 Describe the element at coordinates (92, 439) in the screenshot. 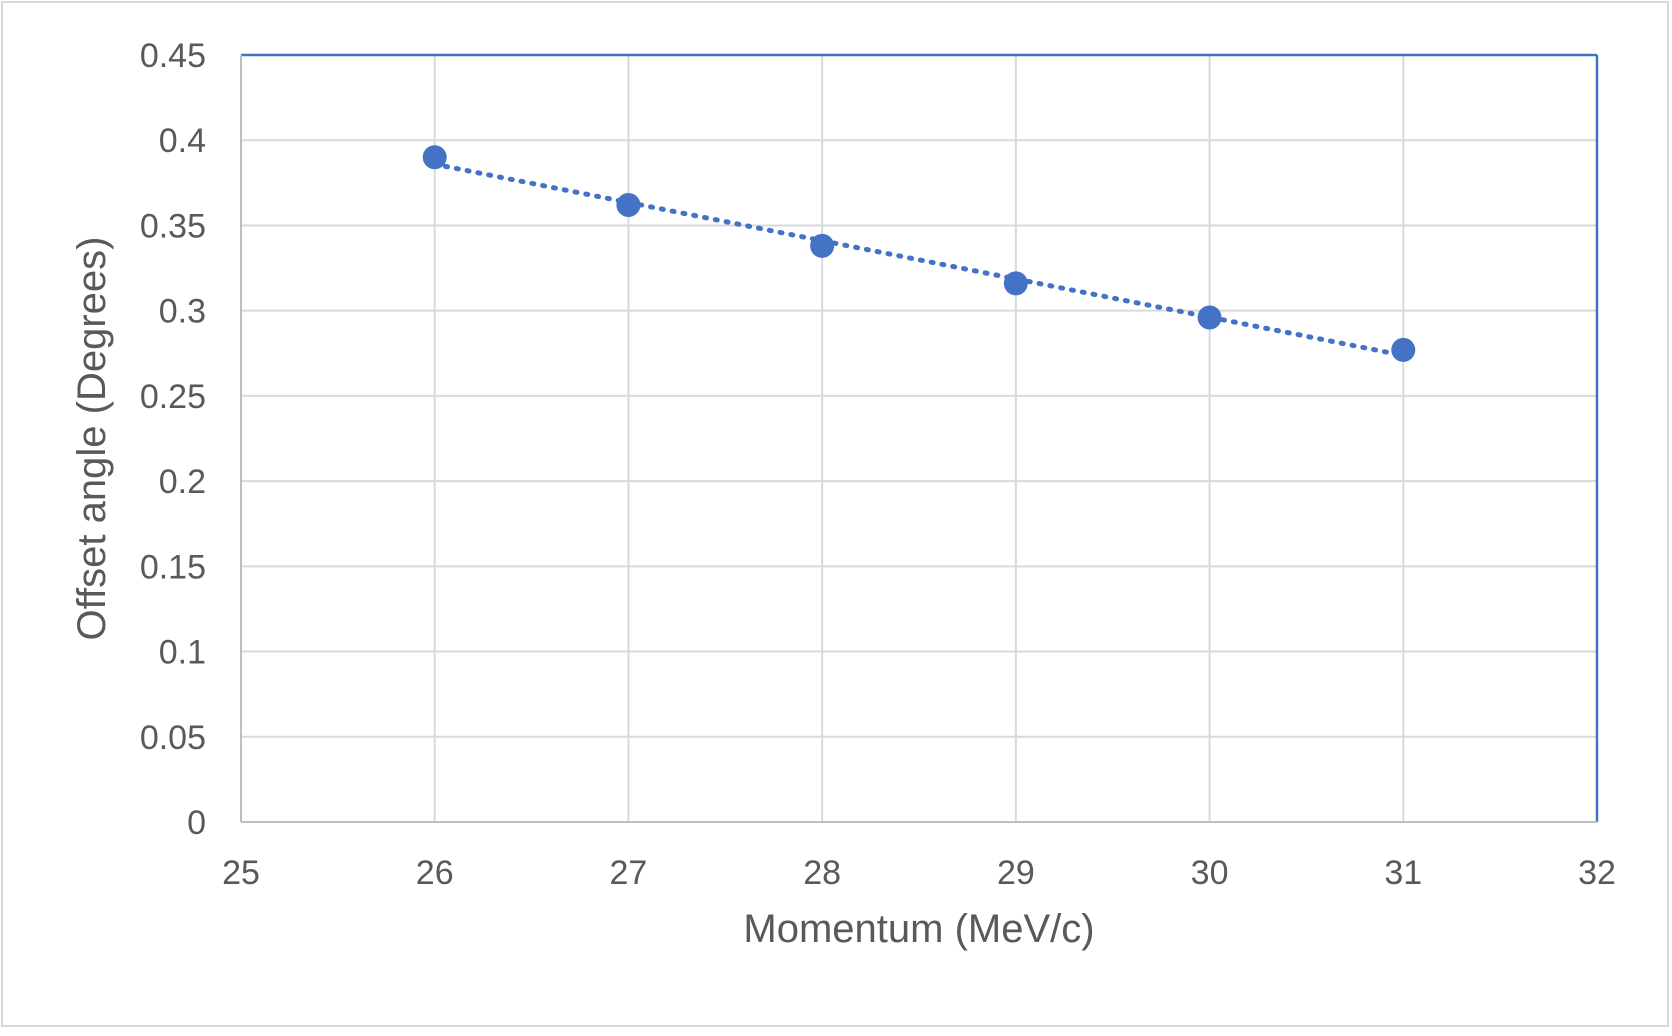

I see `y-axis-title: Offset angle (Degrees)` at that location.